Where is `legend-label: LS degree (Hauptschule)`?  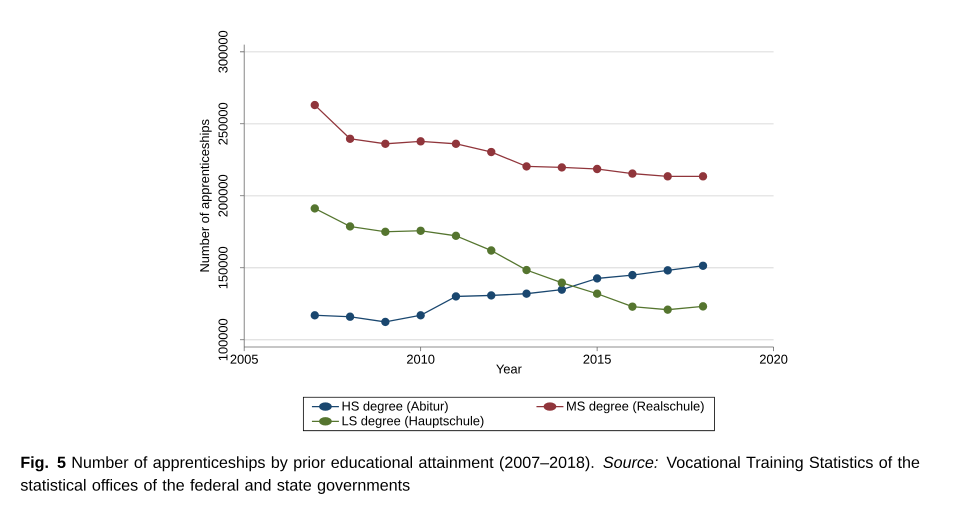
legend-label: LS degree (Hauptschule) is located at coordinates (413, 422).